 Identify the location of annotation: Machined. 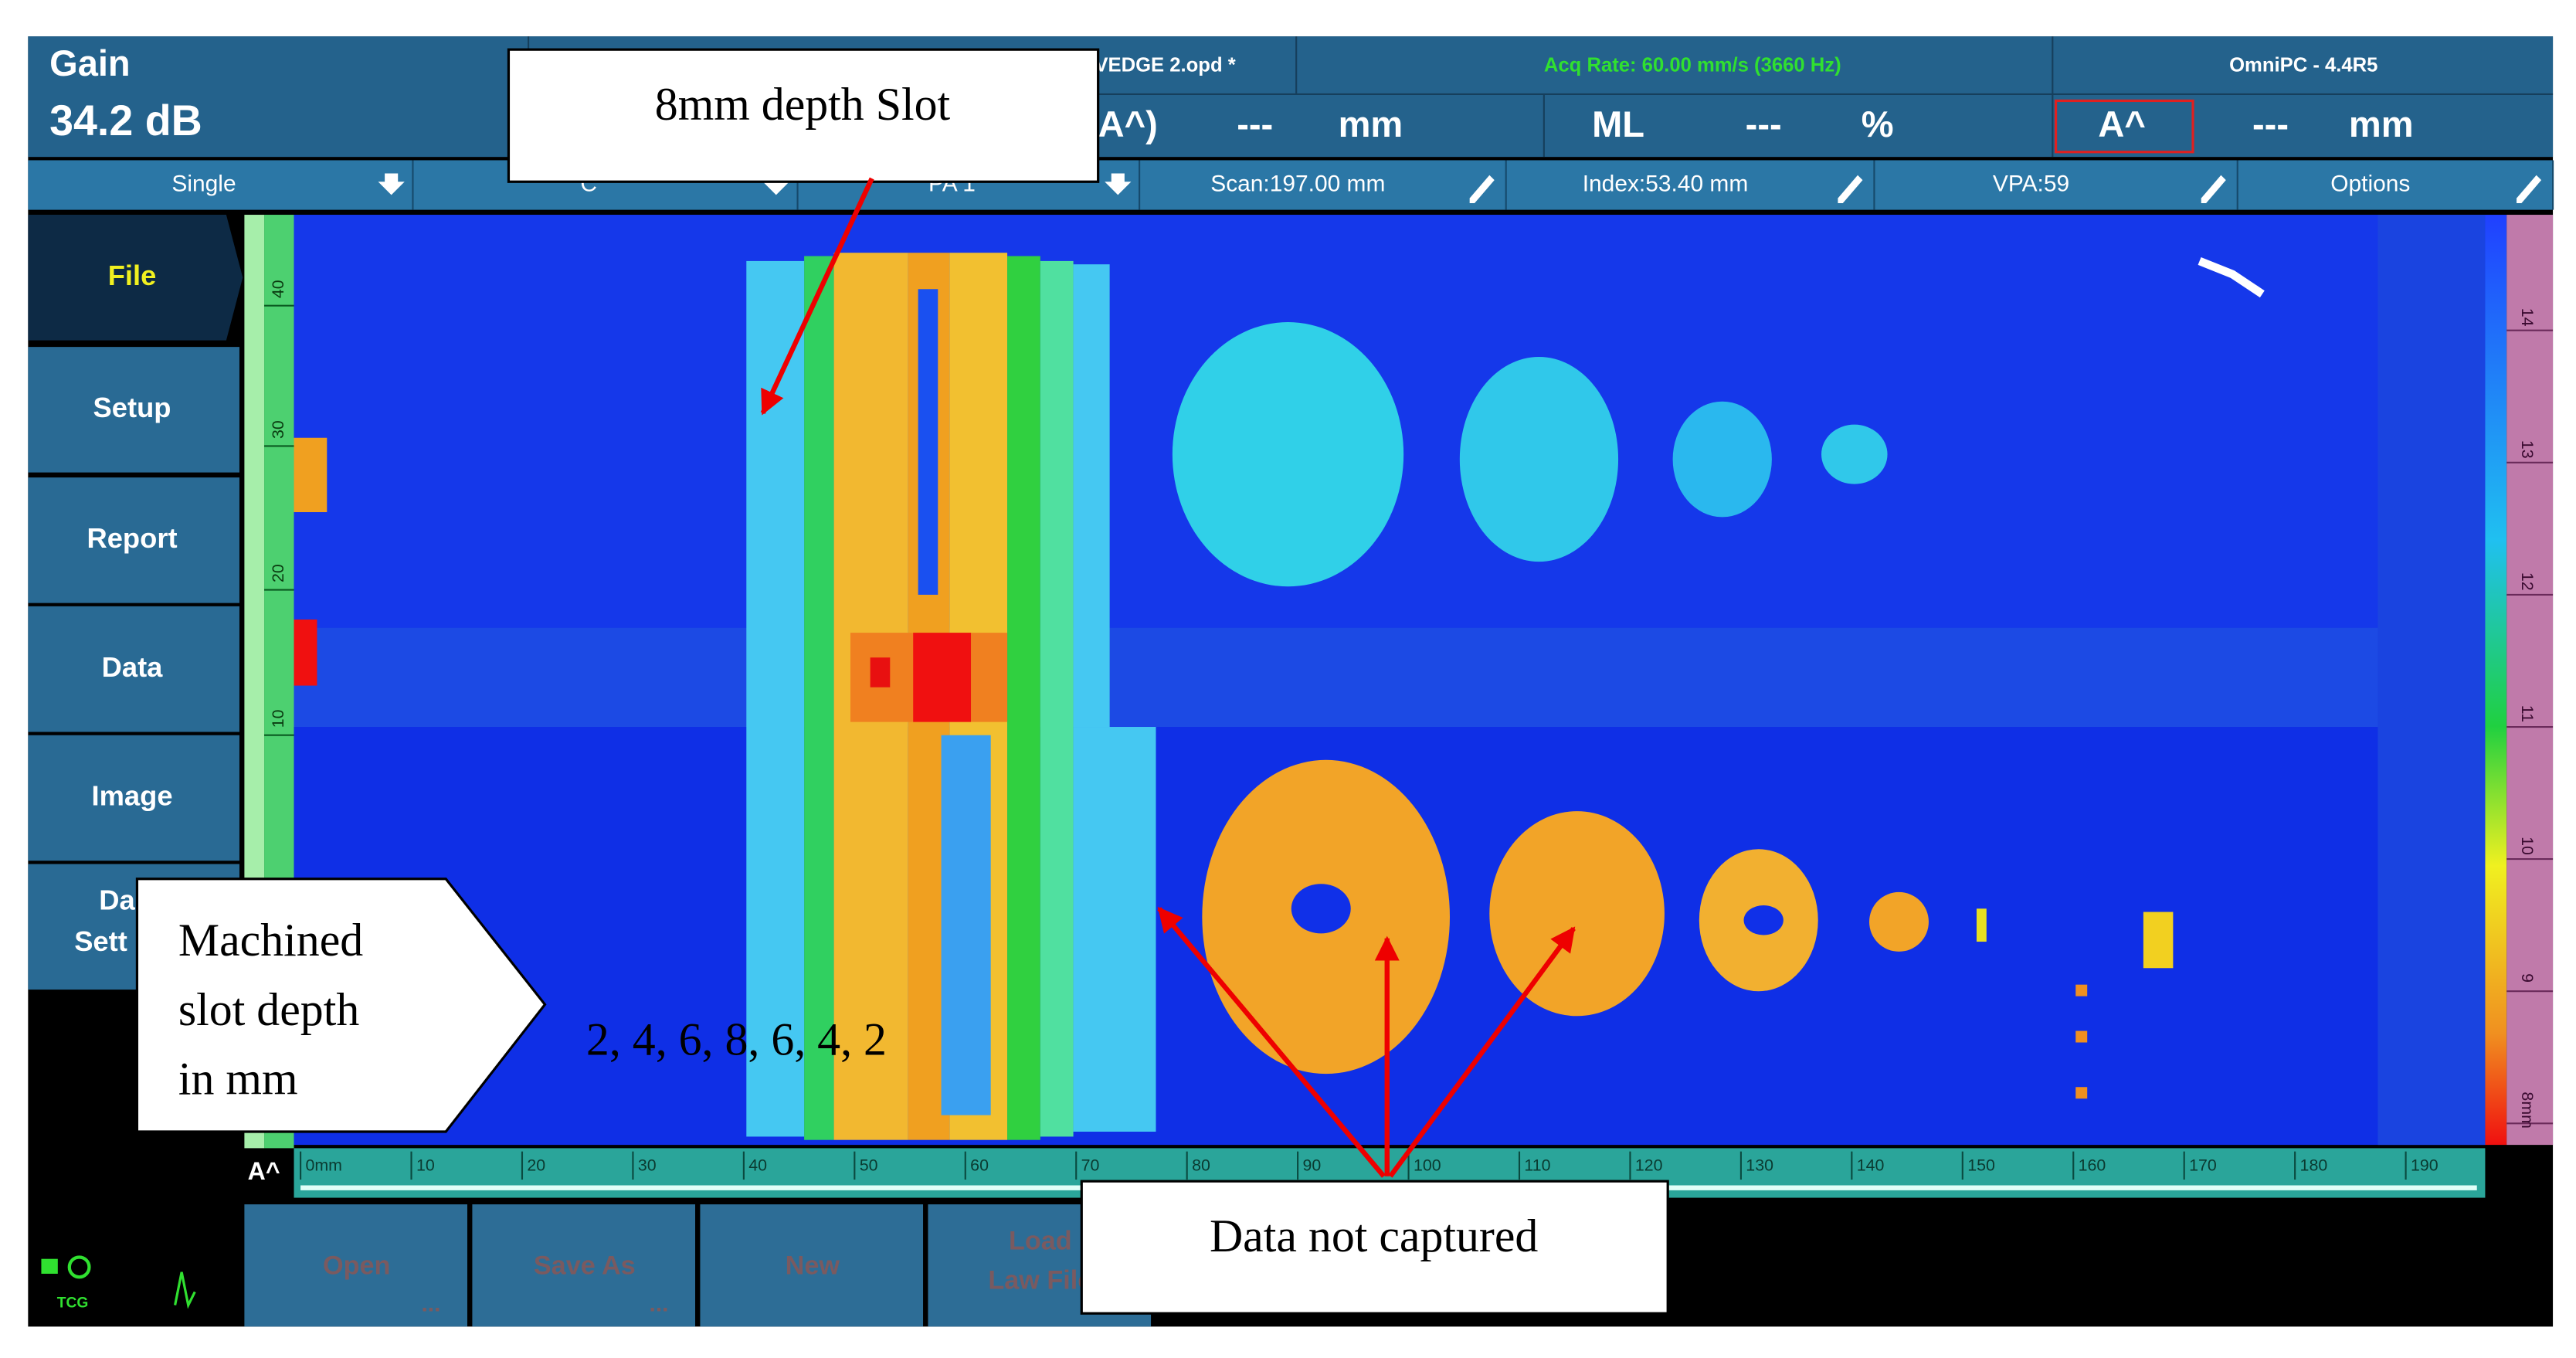
(270, 940).